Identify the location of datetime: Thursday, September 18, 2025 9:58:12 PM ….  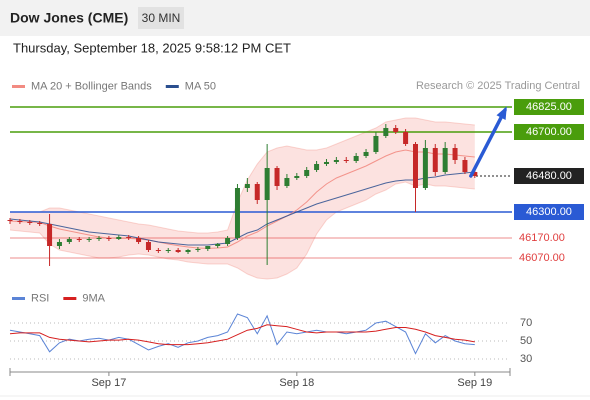
(152, 47).